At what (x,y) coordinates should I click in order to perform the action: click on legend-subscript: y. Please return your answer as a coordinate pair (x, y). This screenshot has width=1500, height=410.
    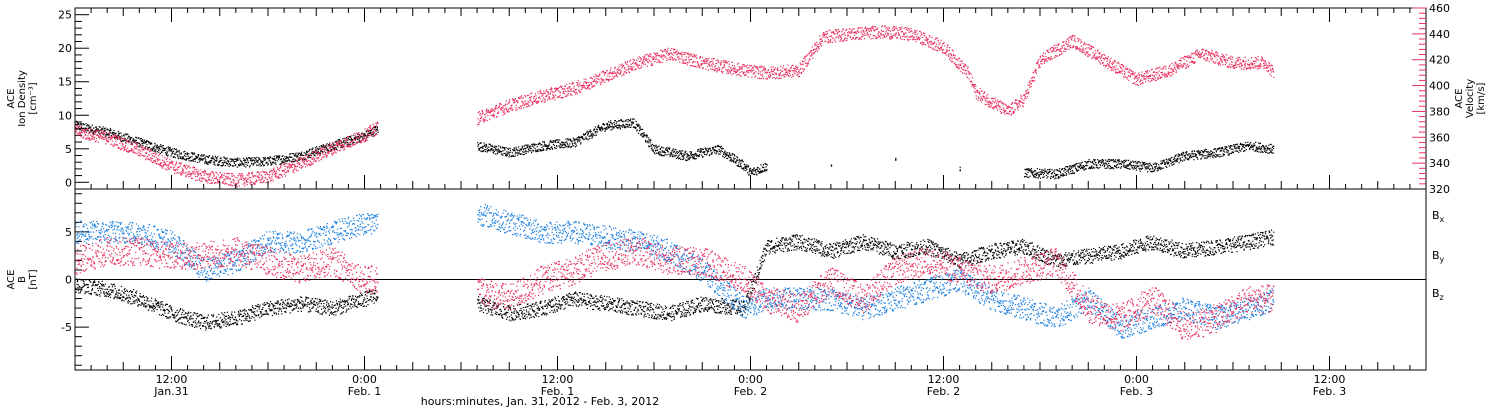
    Looking at the image, I should click on (1442, 259).